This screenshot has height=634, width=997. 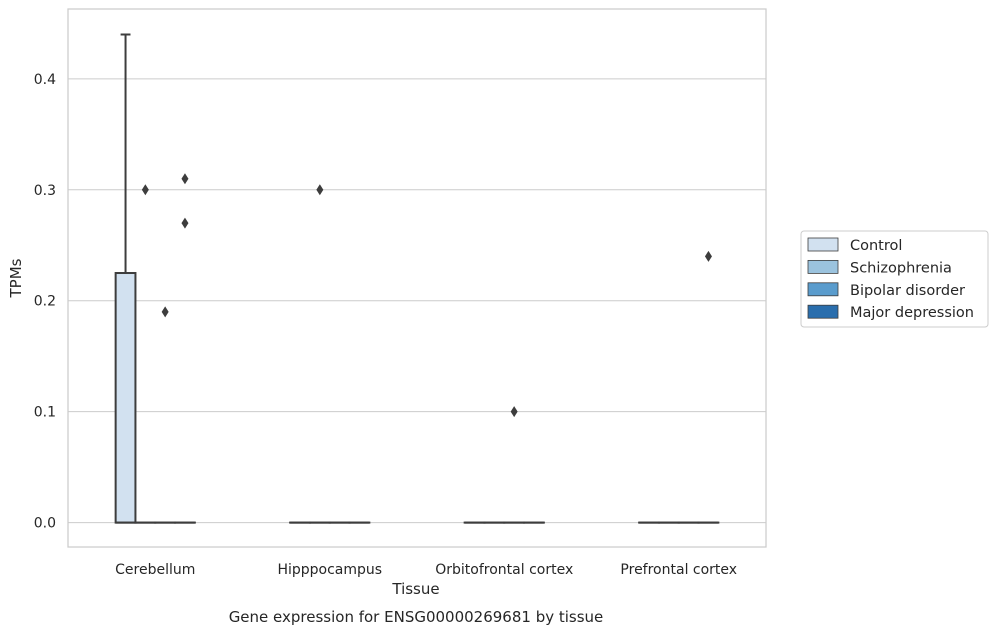 I want to click on legend-label: Bipolar disorder, so click(x=907, y=291).